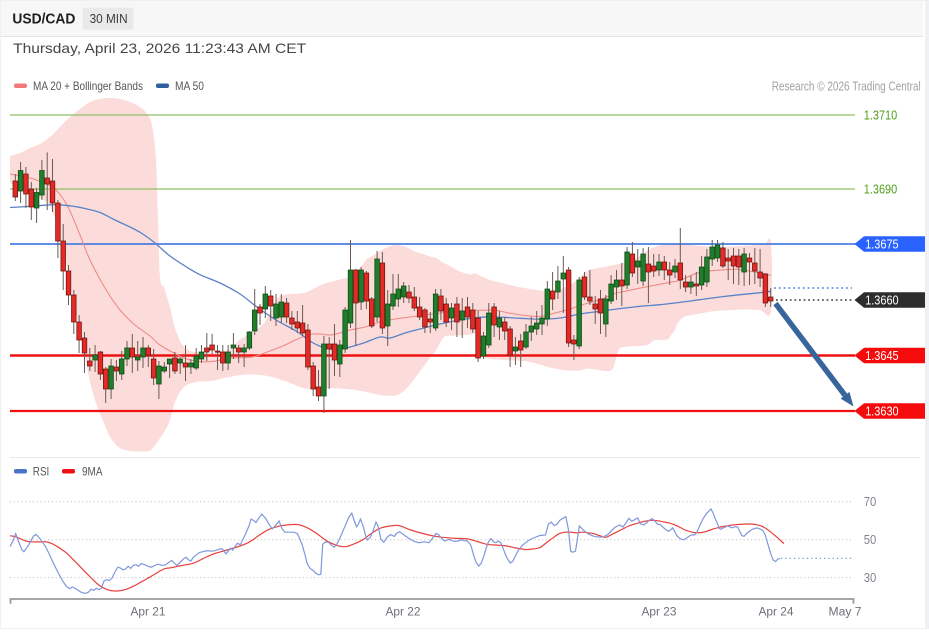 This screenshot has width=929, height=634. I want to click on svg-text: USD/CAD, so click(43, 20).